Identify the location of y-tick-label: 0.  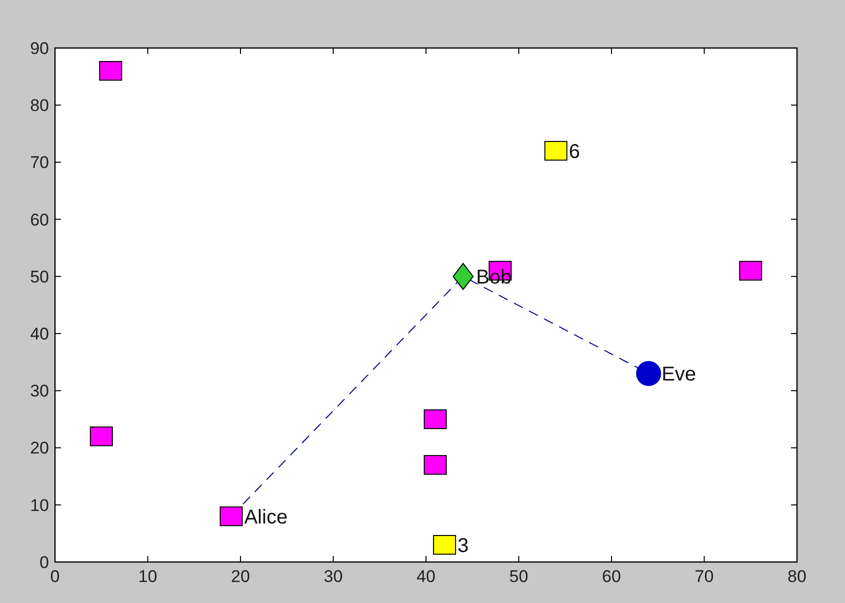
(44, 562).